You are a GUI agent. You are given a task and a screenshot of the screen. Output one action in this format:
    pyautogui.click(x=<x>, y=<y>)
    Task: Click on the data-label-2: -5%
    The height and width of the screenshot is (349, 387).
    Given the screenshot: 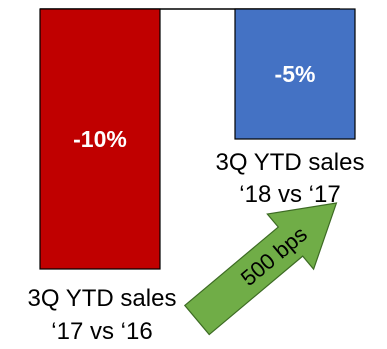 What is the action you would take?
    pyautogui.click(x=295, y=74)
    